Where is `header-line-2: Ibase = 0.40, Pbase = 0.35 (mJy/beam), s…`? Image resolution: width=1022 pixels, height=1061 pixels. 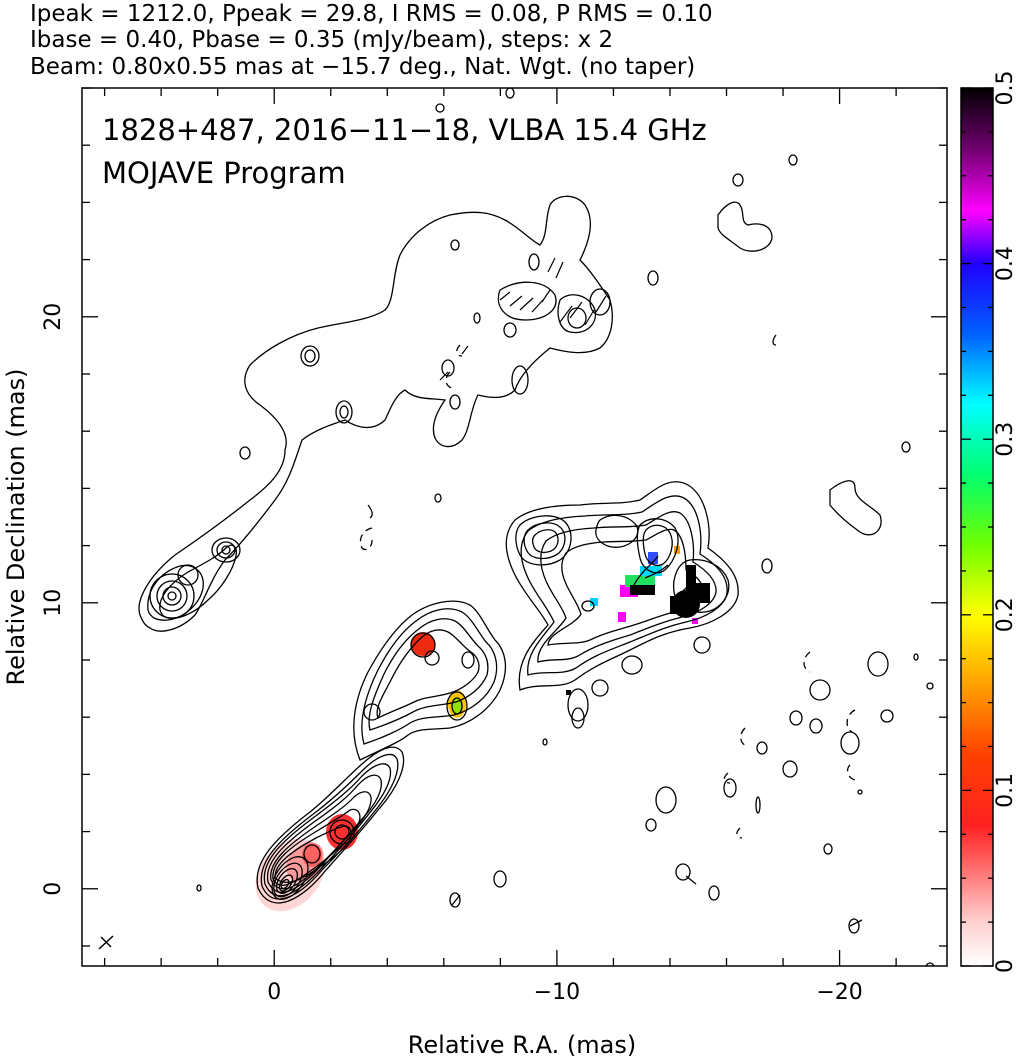
header-line-2: Ibase = 0.40, Pbase = 0.35 (mJy/beam), s… is located at coordinates (321, 40).